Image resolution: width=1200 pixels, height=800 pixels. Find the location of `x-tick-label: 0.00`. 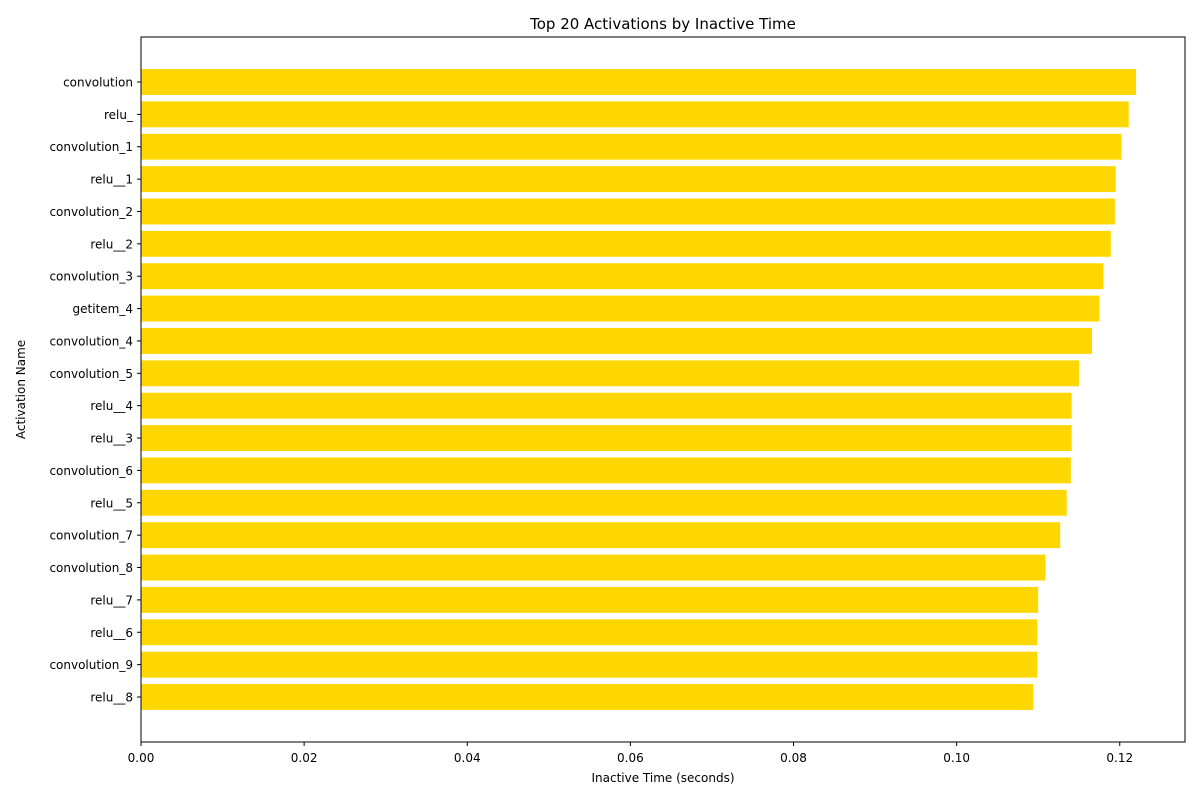

x-tick-label: 0.00 is located at coordinates (141, 758).